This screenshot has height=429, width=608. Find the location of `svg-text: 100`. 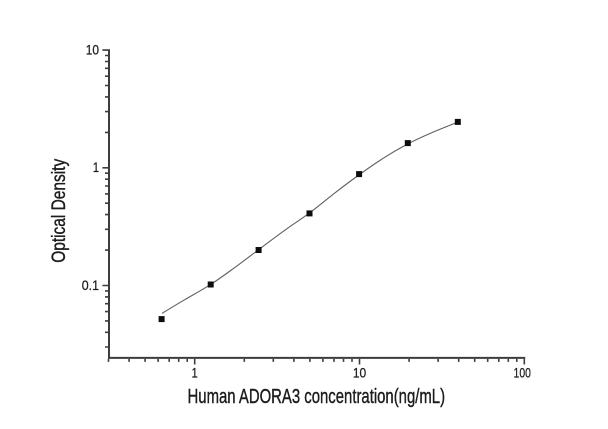

svg-text: 100 is located at coordinates (522, 373).